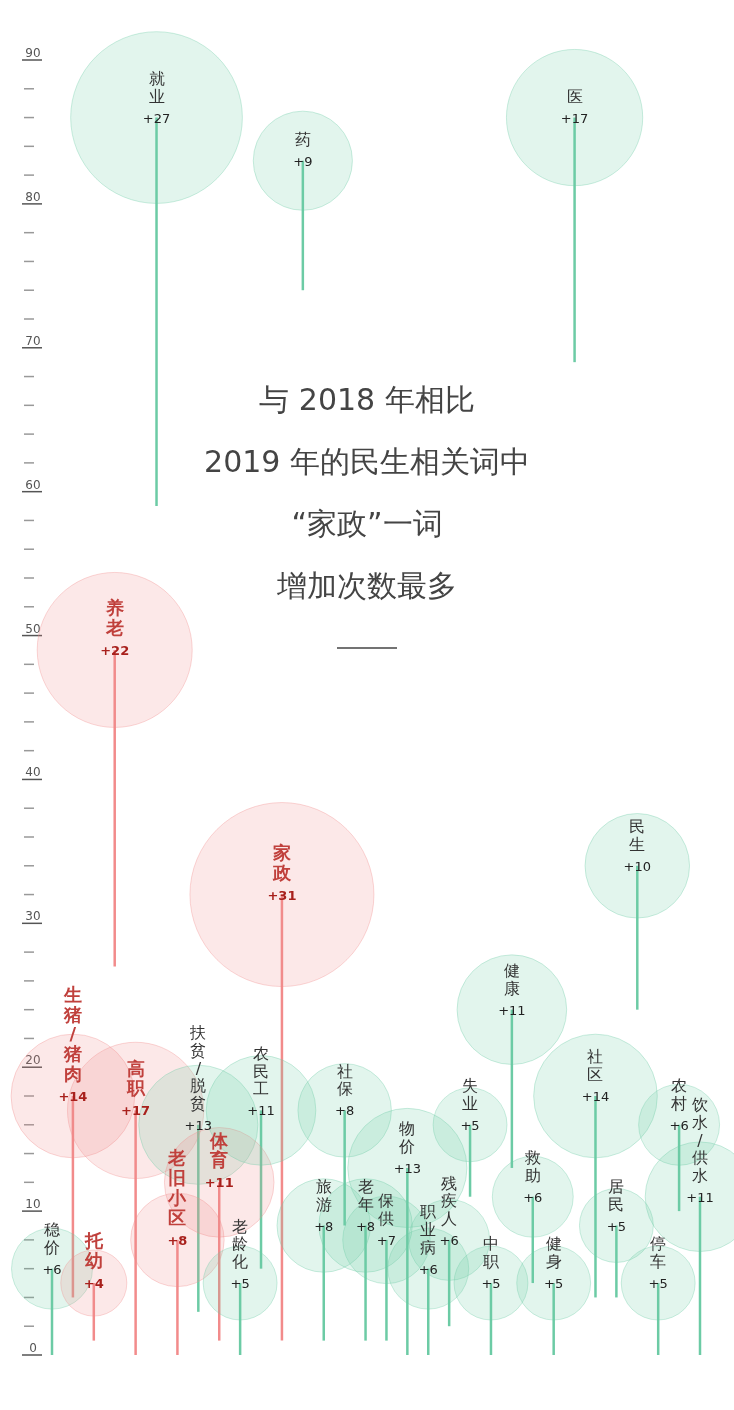 The width and height of the screenshot is (734, 1410). Describe the element at coordinates (93, 1284) in the screenshot. I see `data-label: +4` at that location.